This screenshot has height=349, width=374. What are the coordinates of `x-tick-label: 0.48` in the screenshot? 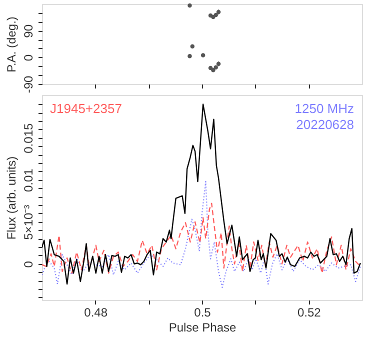 It's located at (96, 313).